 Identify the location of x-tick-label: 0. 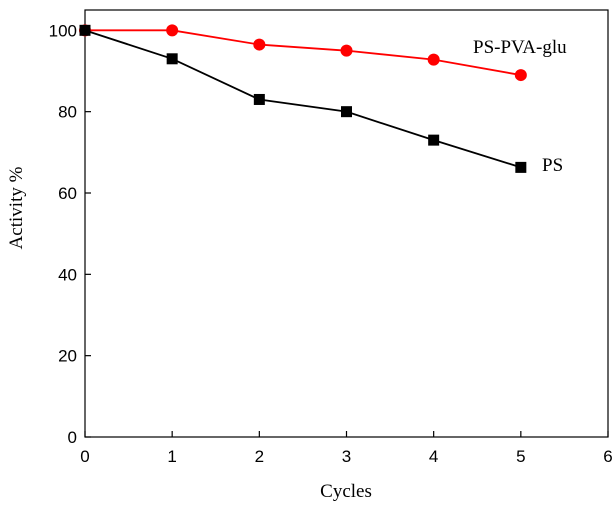
(84, 456).